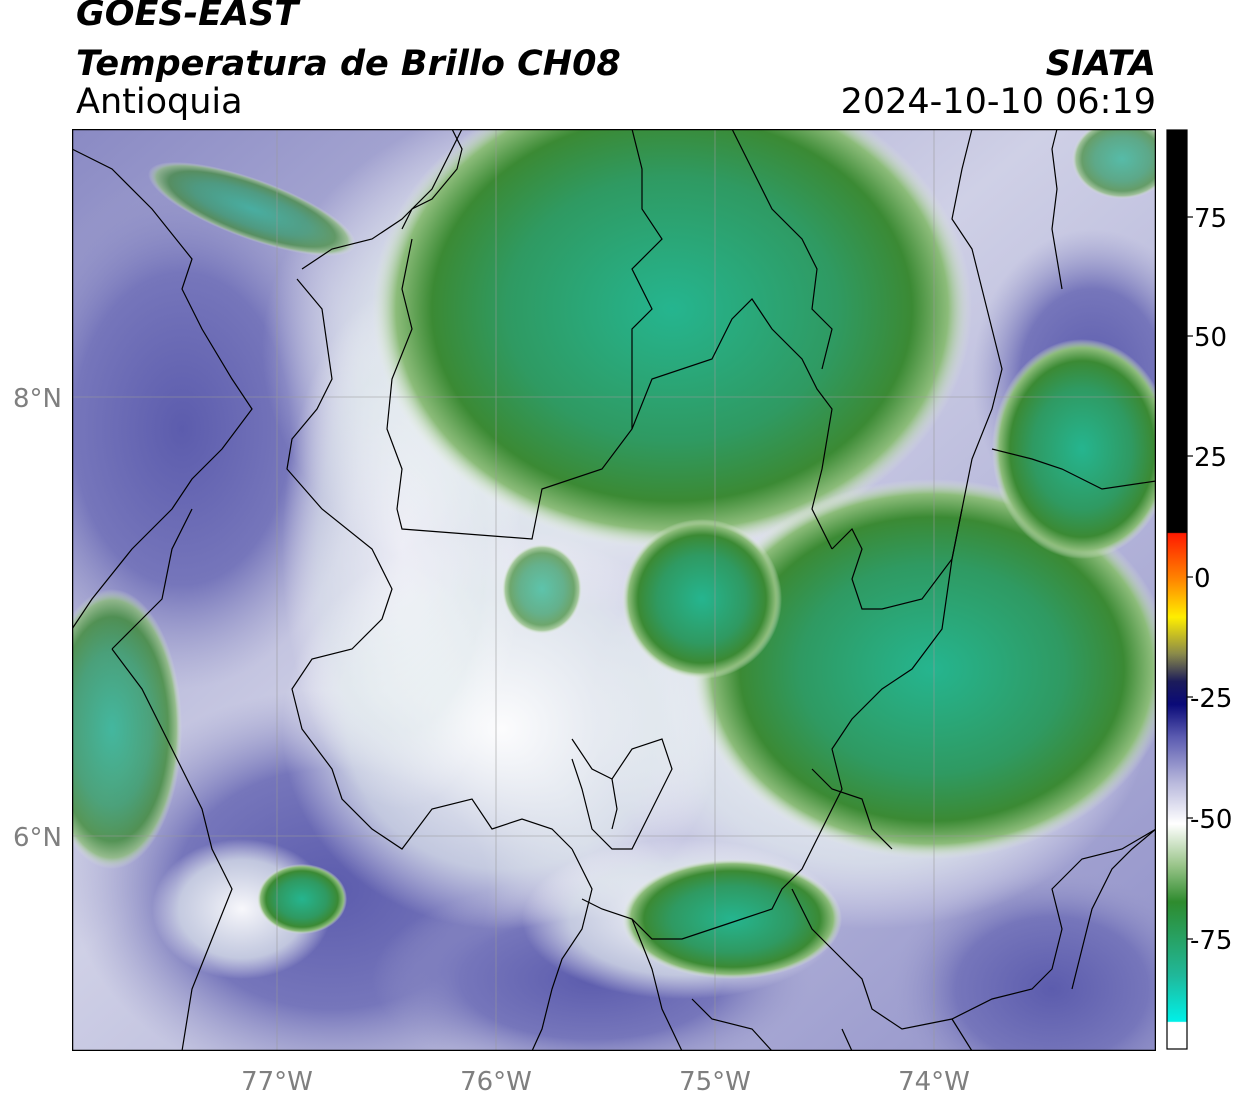  I want to click on cbar-tick-50: 50, so click(1210, 338).